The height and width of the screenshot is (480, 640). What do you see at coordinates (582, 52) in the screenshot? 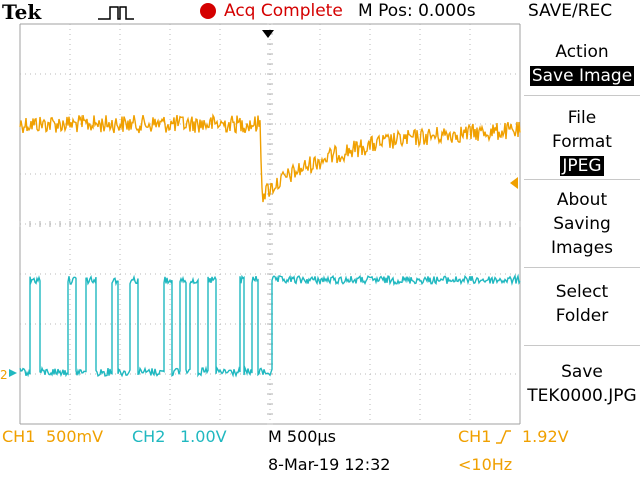
I see `action-label: Action` at bounding box center [582, 52].